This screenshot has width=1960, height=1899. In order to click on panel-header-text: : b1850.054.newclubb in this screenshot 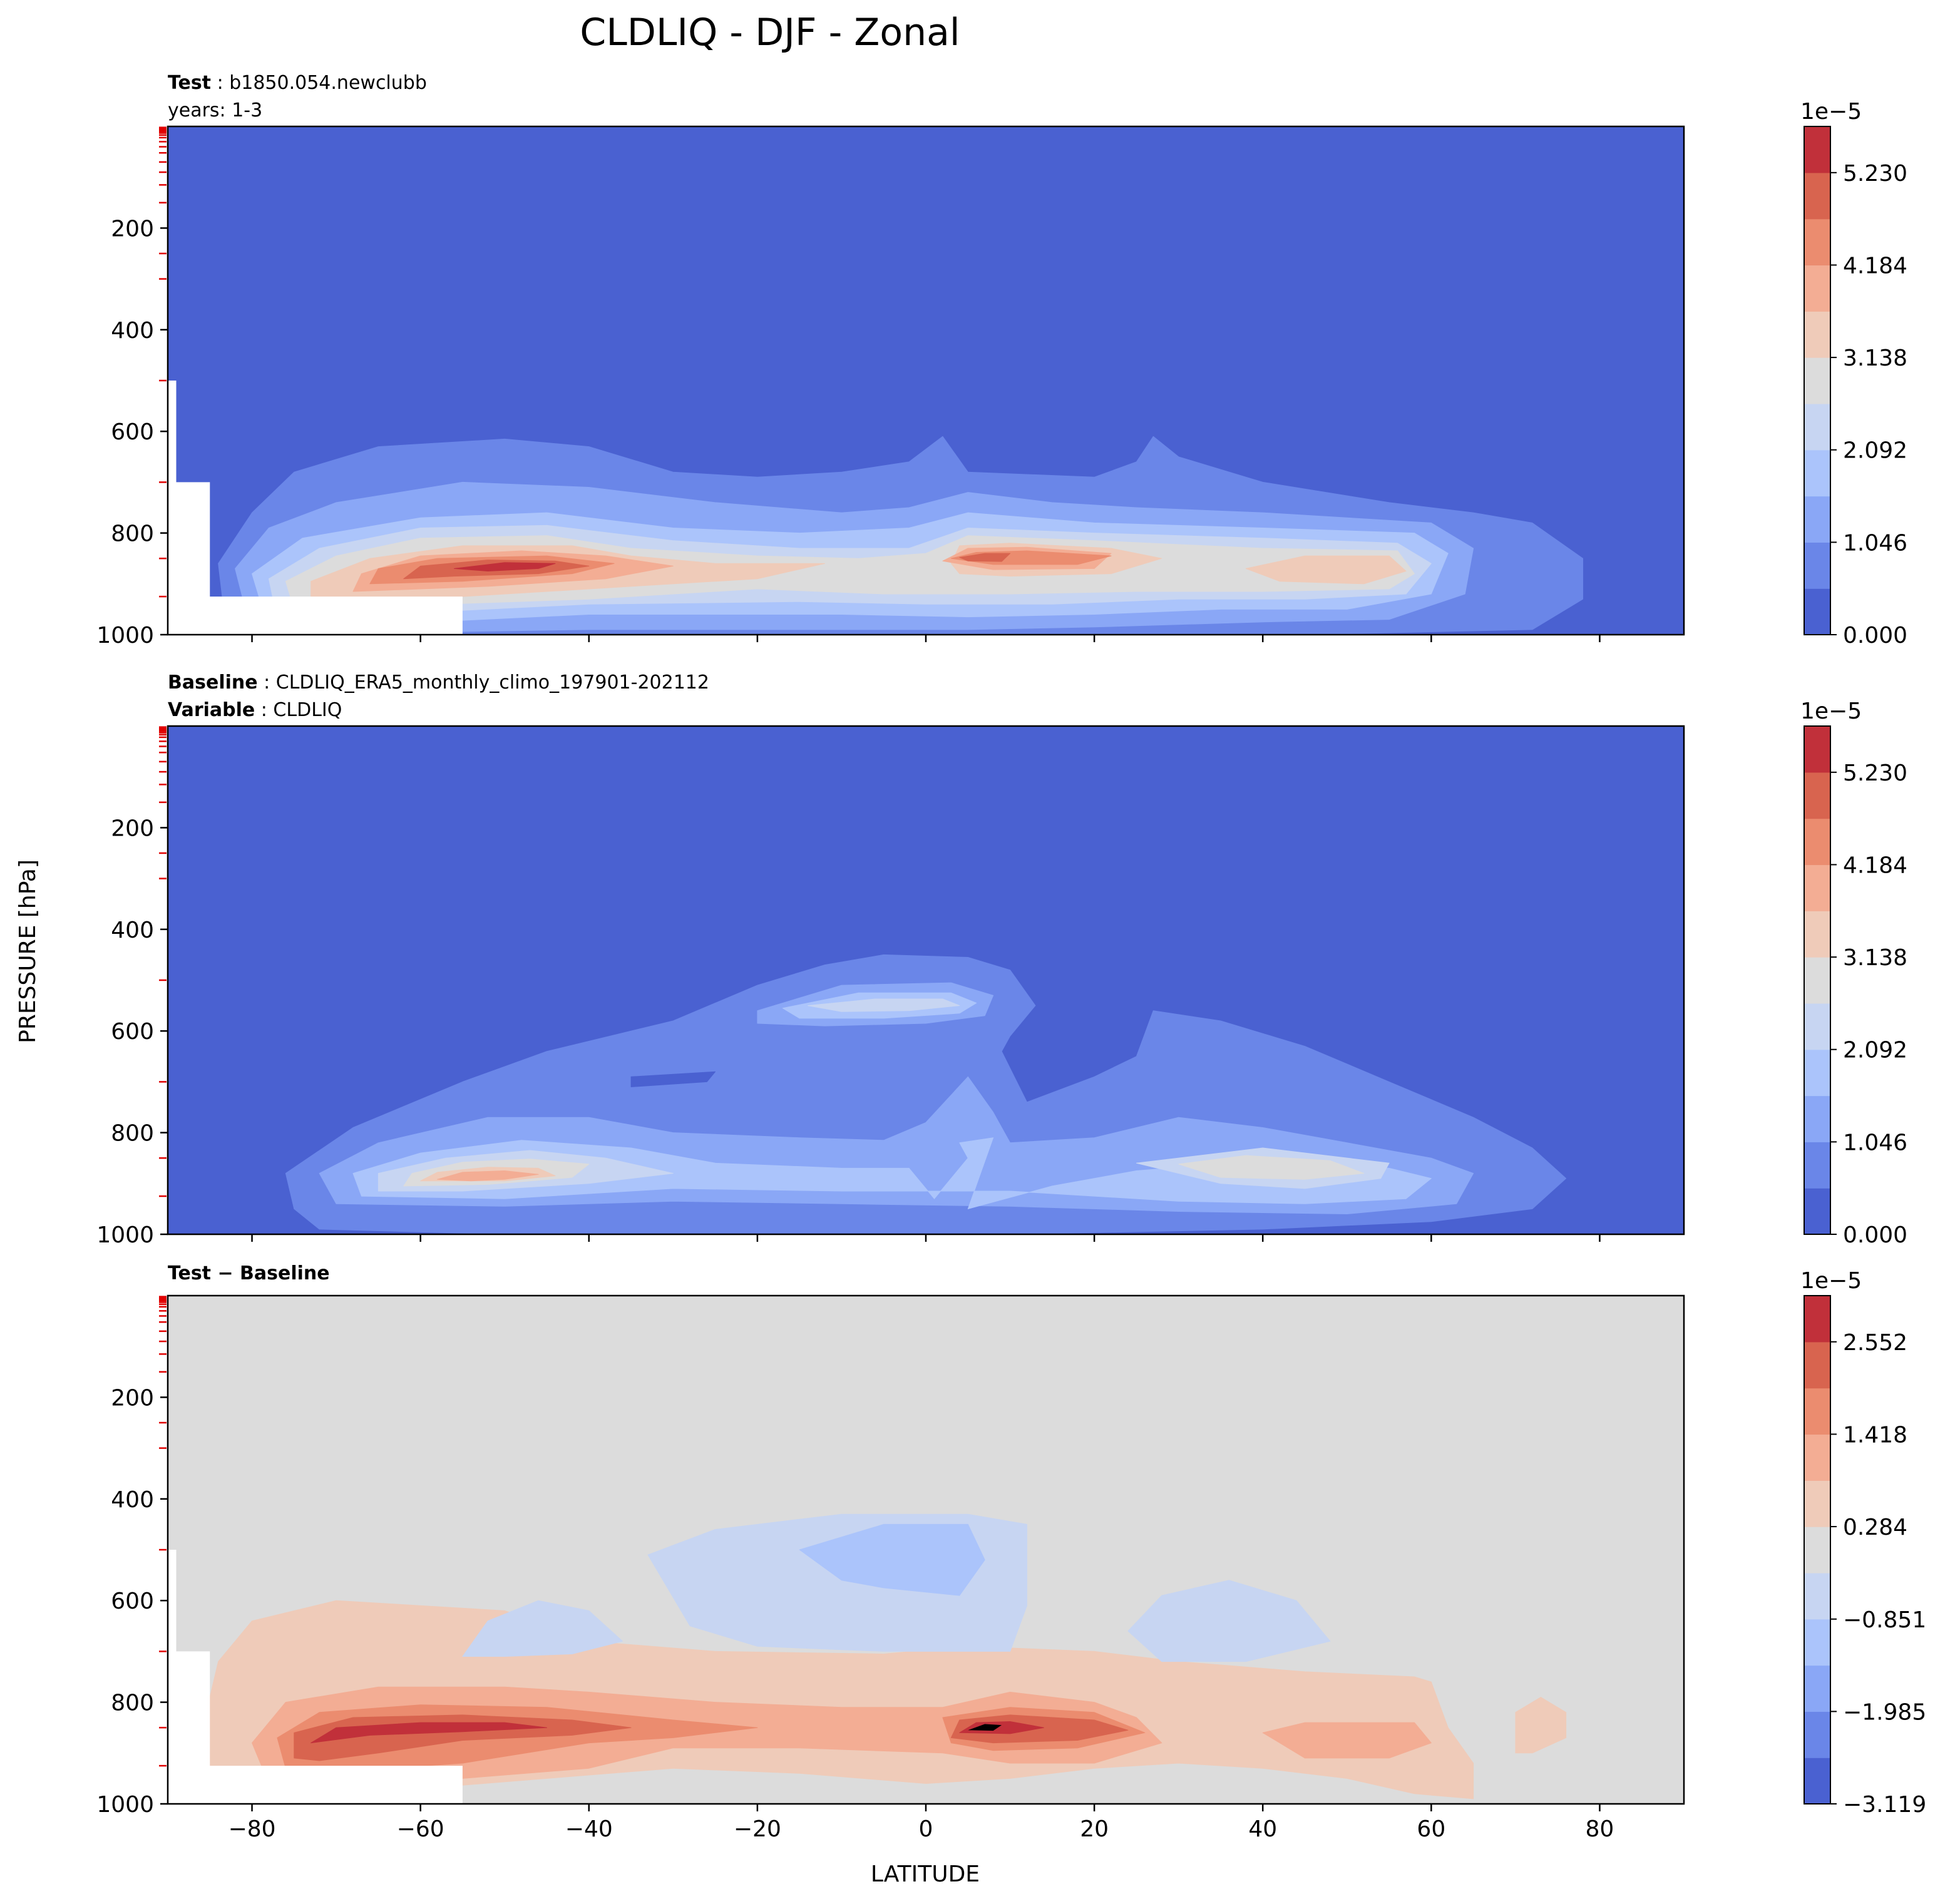, I will do `click(319, 83)`.